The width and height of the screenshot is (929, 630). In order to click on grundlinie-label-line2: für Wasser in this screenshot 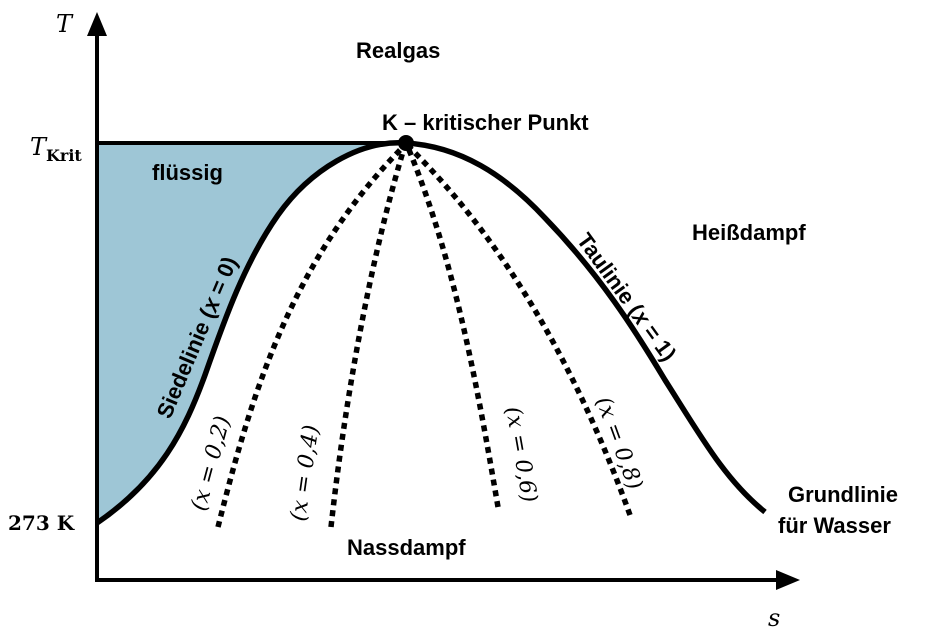, I will do `click(834, 525)`.